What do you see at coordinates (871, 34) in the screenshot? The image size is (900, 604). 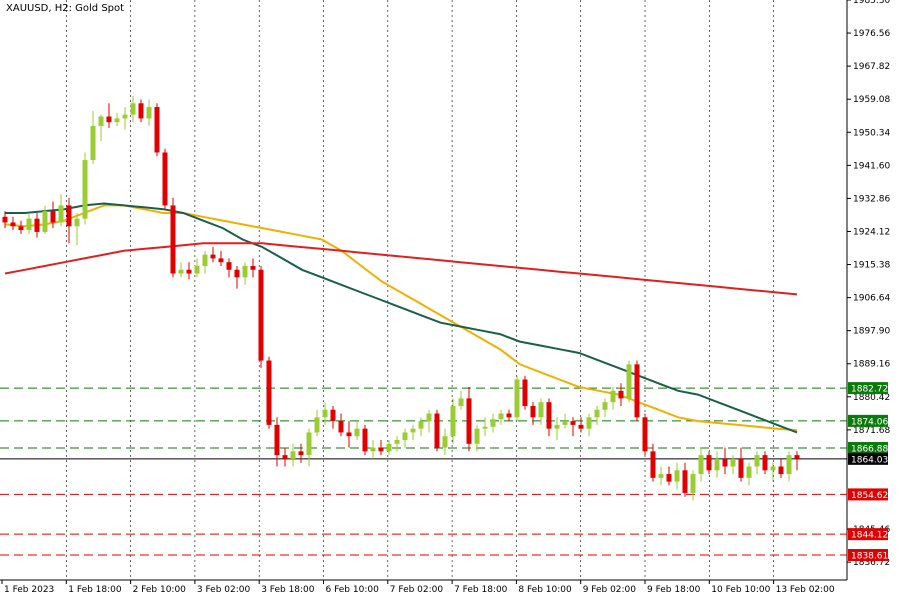 I see `y-tick-label: 1976.56` at bounding box center [871, 34].